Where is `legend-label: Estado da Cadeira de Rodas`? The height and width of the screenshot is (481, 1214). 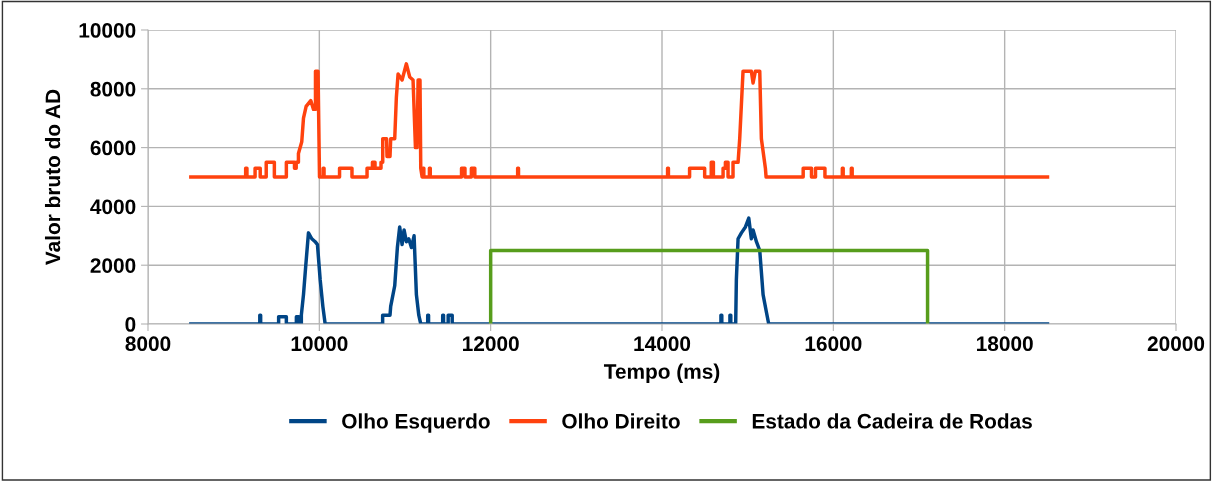
legend-label: Estado da Cadeira de Rodas is located at coordinates (892, 421).